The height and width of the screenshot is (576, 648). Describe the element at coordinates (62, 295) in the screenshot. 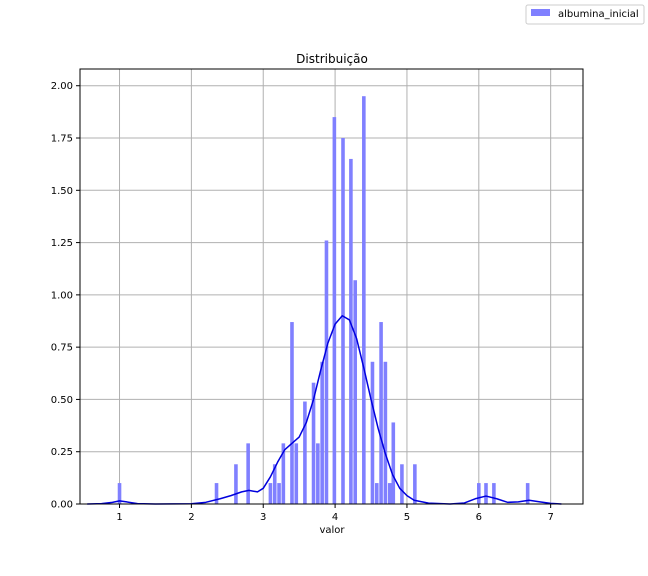

I see `y-tick-label: 1.00` at that location.